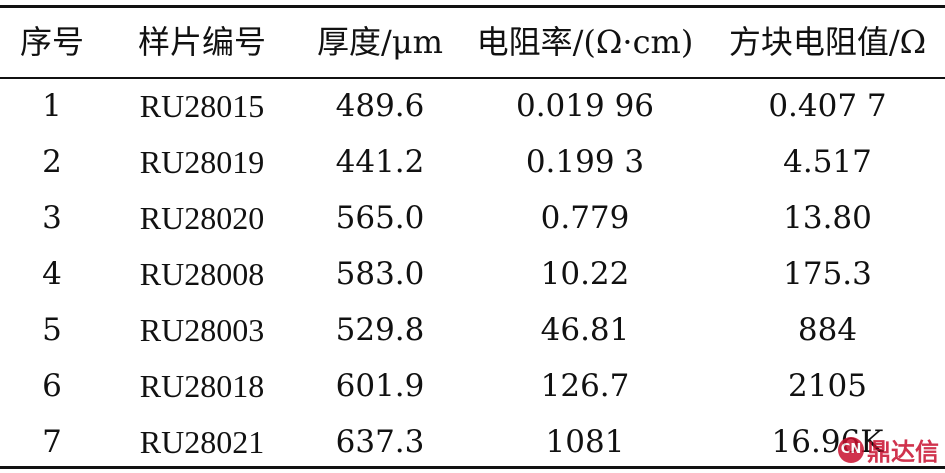 This screenshot has height=473, width=945. What do you see at coordinates (585, 274) in the screenshot?
I see `cell-resistivity: 10.22` at bounding box center [585, 274].